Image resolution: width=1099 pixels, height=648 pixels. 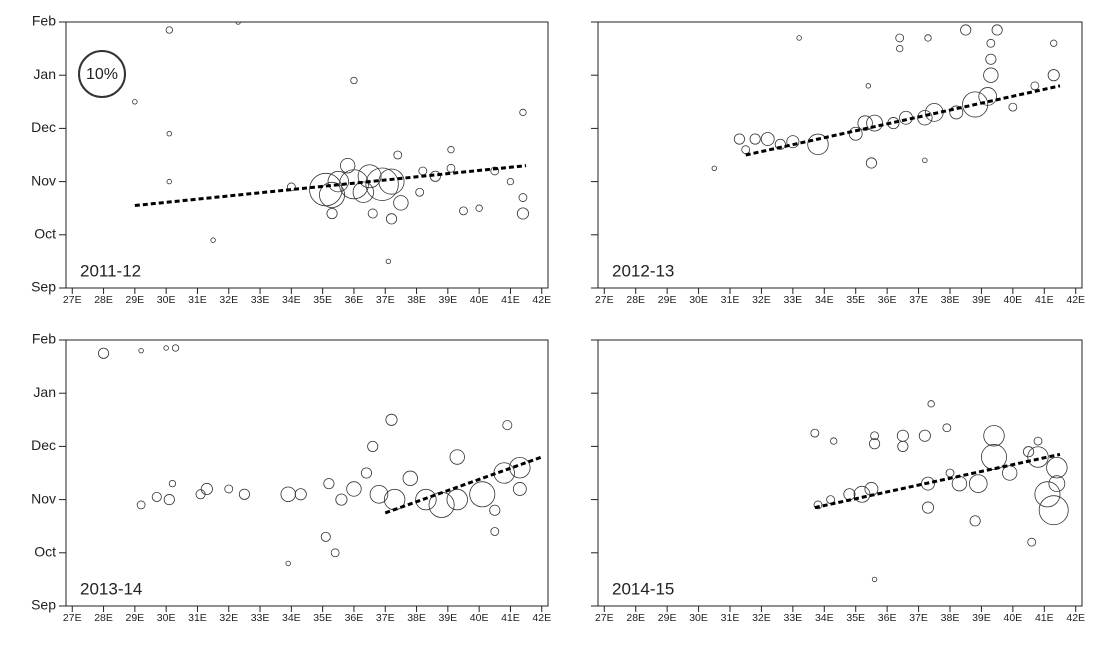 What do you see at coordinates (44, 74) in the screenshot?
I see `y-tick-label: Jan` at bounding box center [44, 74].